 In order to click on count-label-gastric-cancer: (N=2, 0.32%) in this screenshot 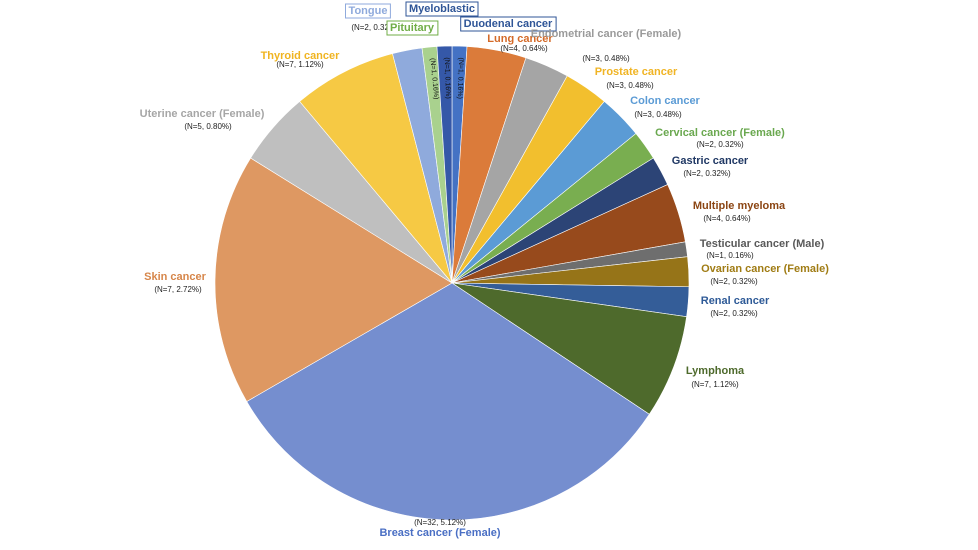, I will do `click(707, 173)`.